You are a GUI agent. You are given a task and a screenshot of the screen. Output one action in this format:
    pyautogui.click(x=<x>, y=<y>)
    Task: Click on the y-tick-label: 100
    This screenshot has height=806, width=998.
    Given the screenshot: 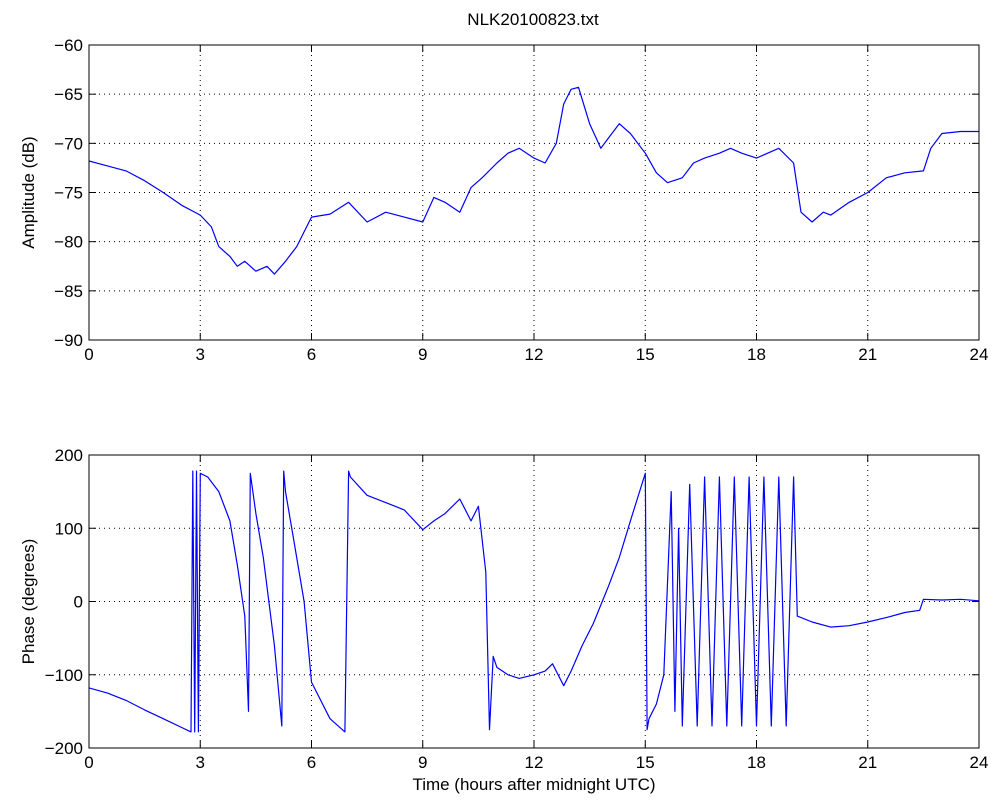 What is the action you would take?
    pyautogui.click(x=69, y=528)
    